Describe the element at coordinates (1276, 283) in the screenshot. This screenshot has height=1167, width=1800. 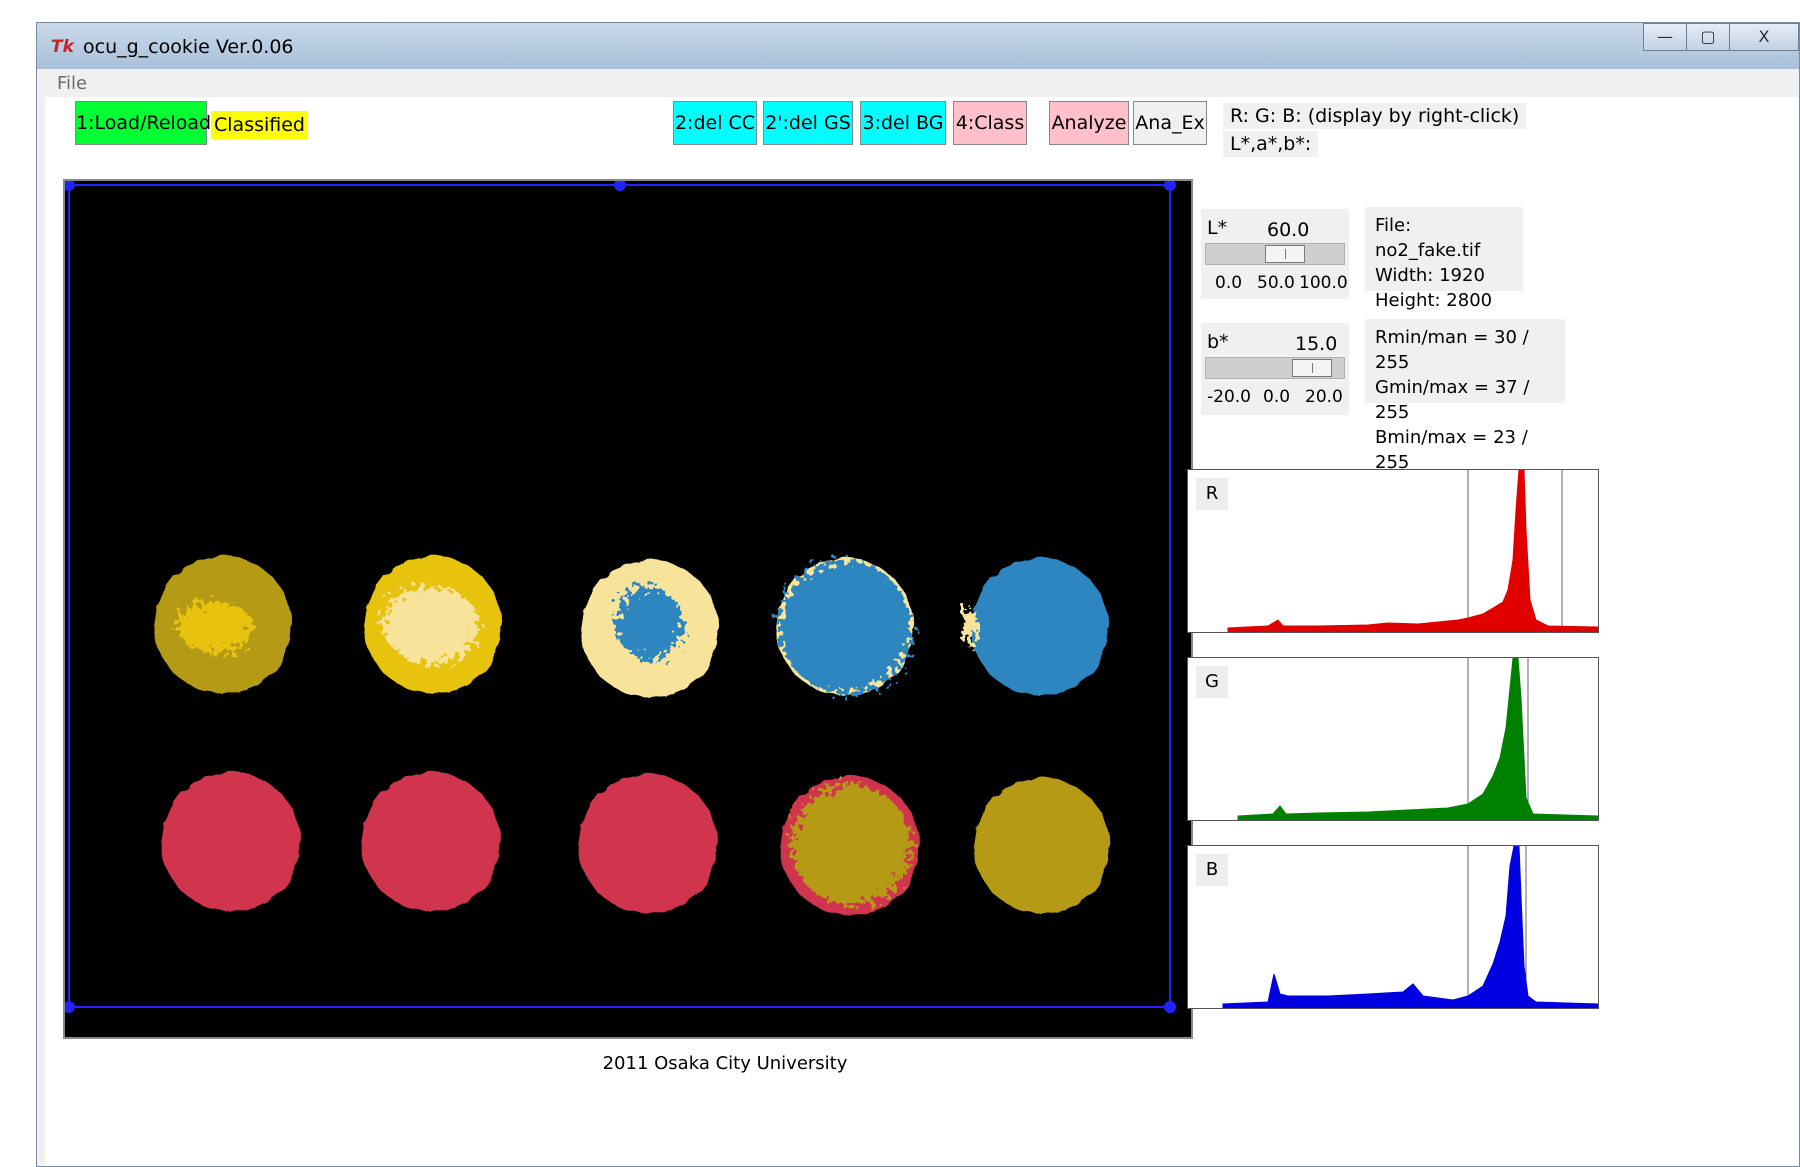
I see `l-star-tick-mid: 50.0` at that location.